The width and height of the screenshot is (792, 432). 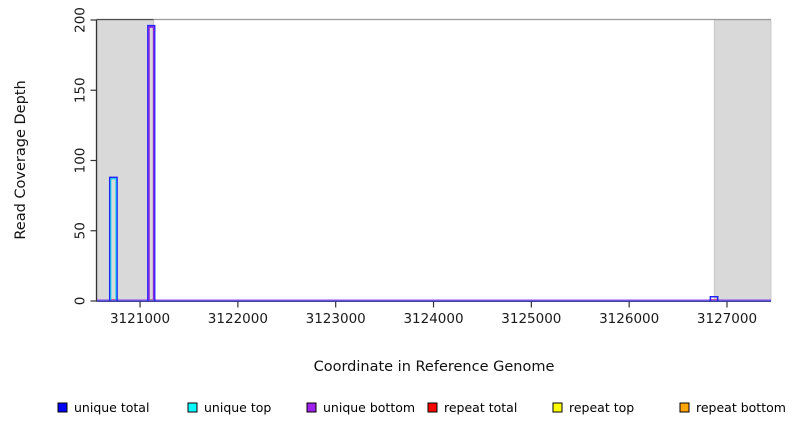 What do you see at coordinates (81, 301) in the screenshot?
I see `y-tick-label: 0` at bounding box center [81, 301].